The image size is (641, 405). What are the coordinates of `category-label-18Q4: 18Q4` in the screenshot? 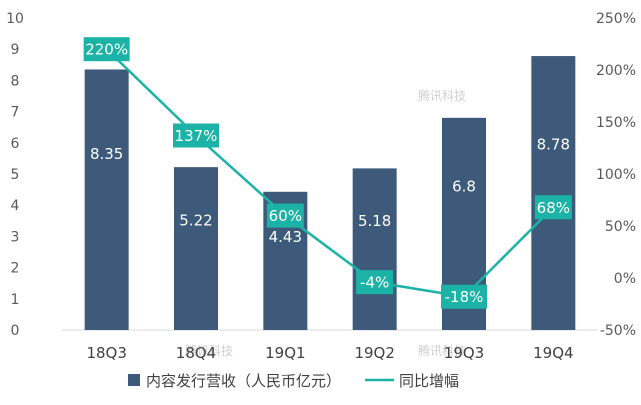 It's located at (196, 353).